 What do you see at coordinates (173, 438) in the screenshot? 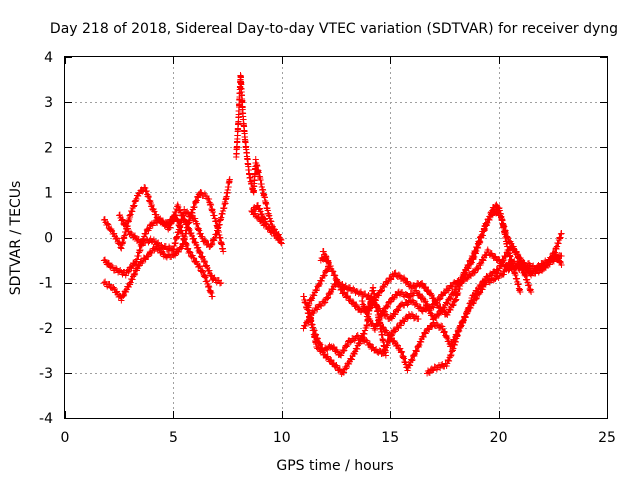
I see `x-tick-label: 5` at bounding box center [173, 438].